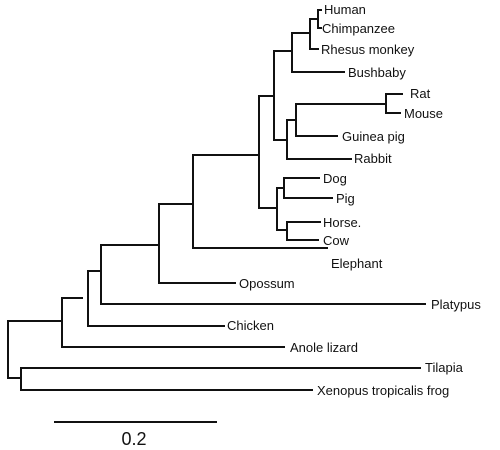  Describe the element at coordinates (394, 103) in the screenshot. I see `branch-rat-mouse` at that location.